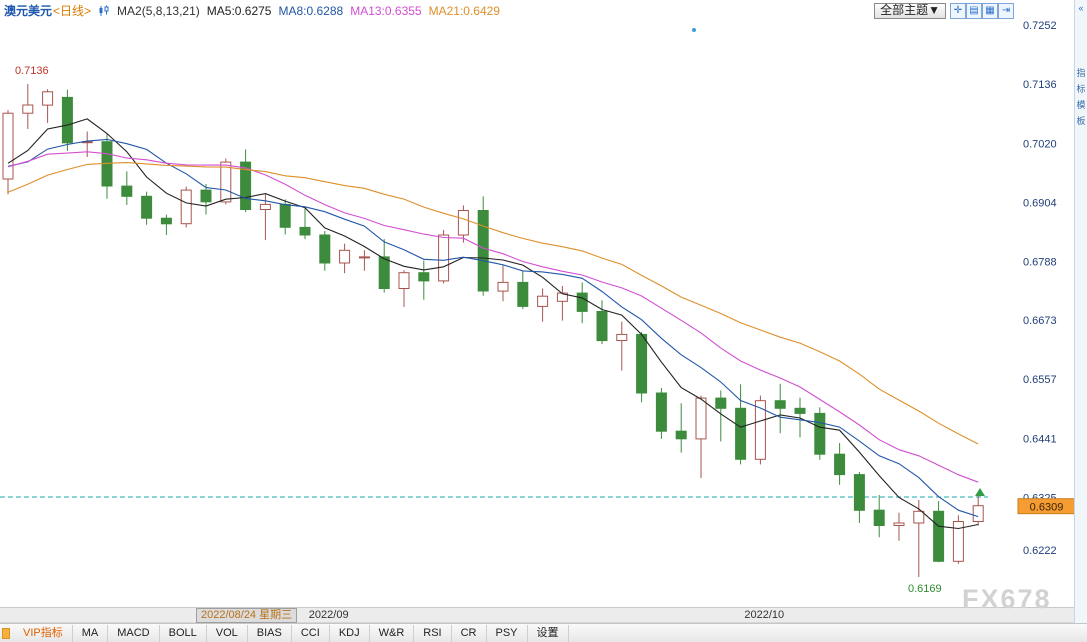 This screenshot has width=1087, height=642. I want to click on indicator-tab-cr: CR, so click(469, 633).